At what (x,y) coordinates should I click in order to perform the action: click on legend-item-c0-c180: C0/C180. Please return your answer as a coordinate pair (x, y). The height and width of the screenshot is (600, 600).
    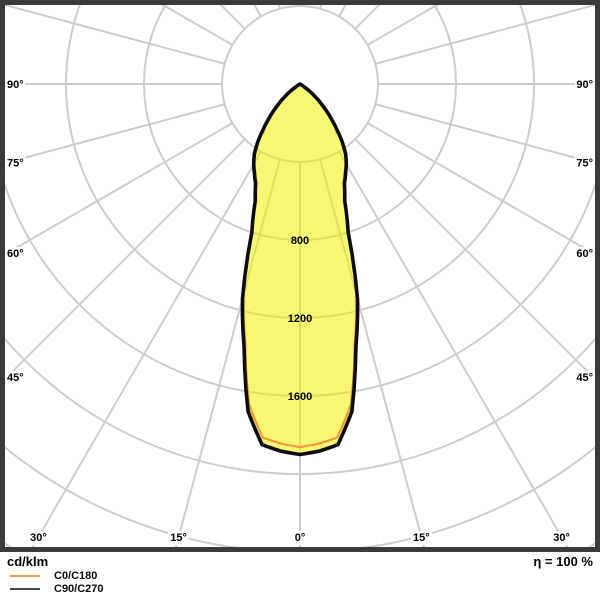
    Looking at the image, I should click on (53, 576).